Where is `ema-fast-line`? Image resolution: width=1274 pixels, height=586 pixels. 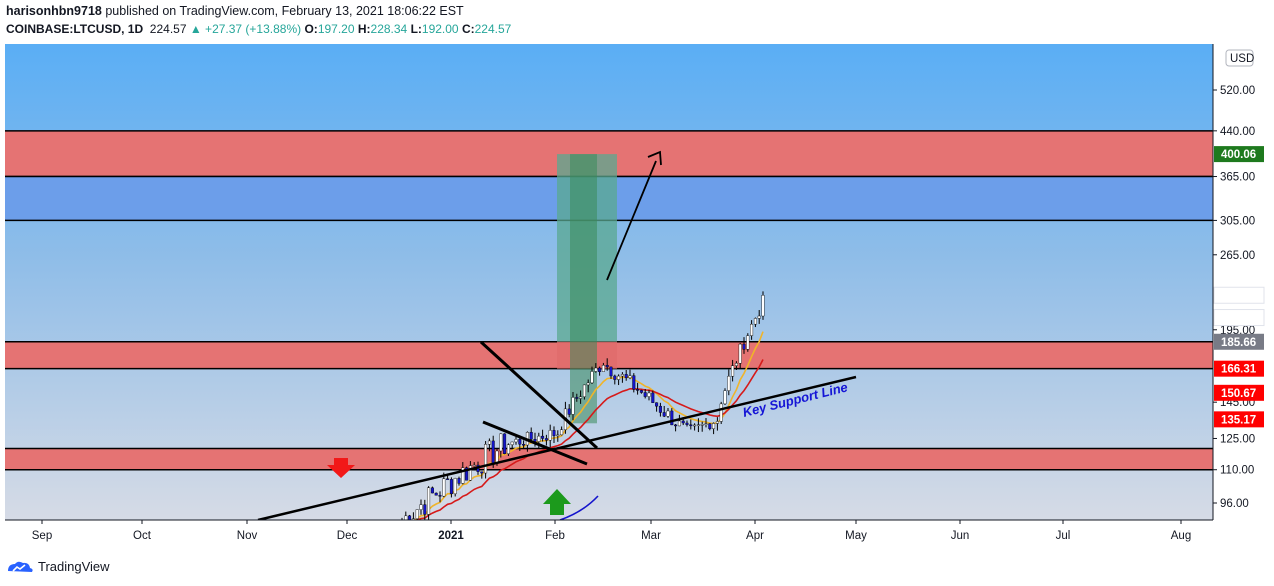 ema-fast-line is located at coordinates (582, 427).